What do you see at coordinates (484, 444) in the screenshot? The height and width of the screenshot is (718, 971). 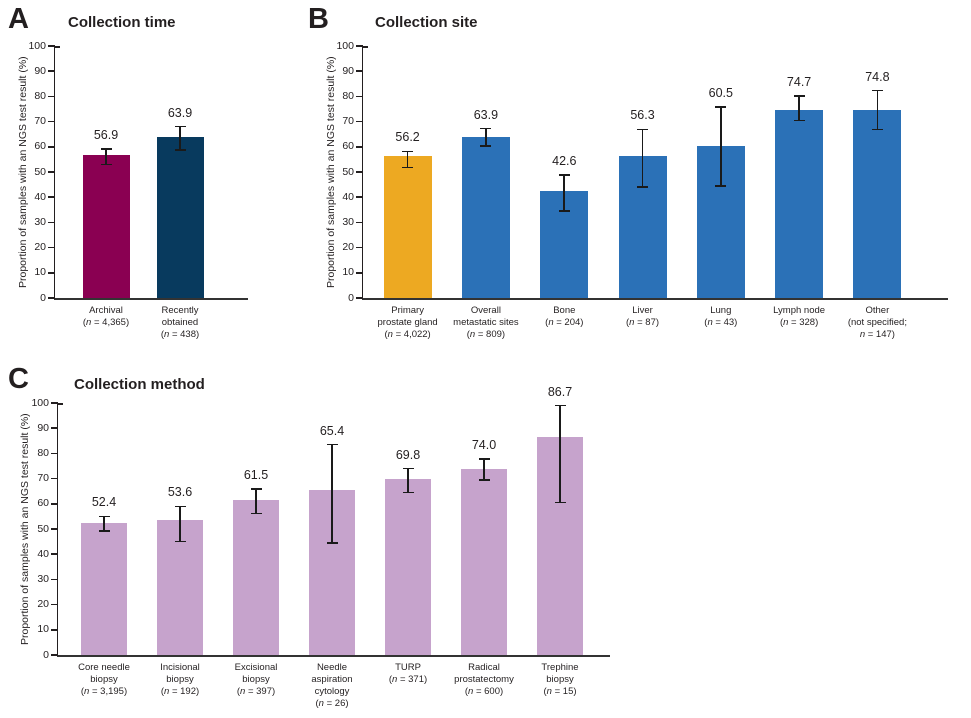 I see `bar-value-label: 74.0` at bounding box center [484, 444].